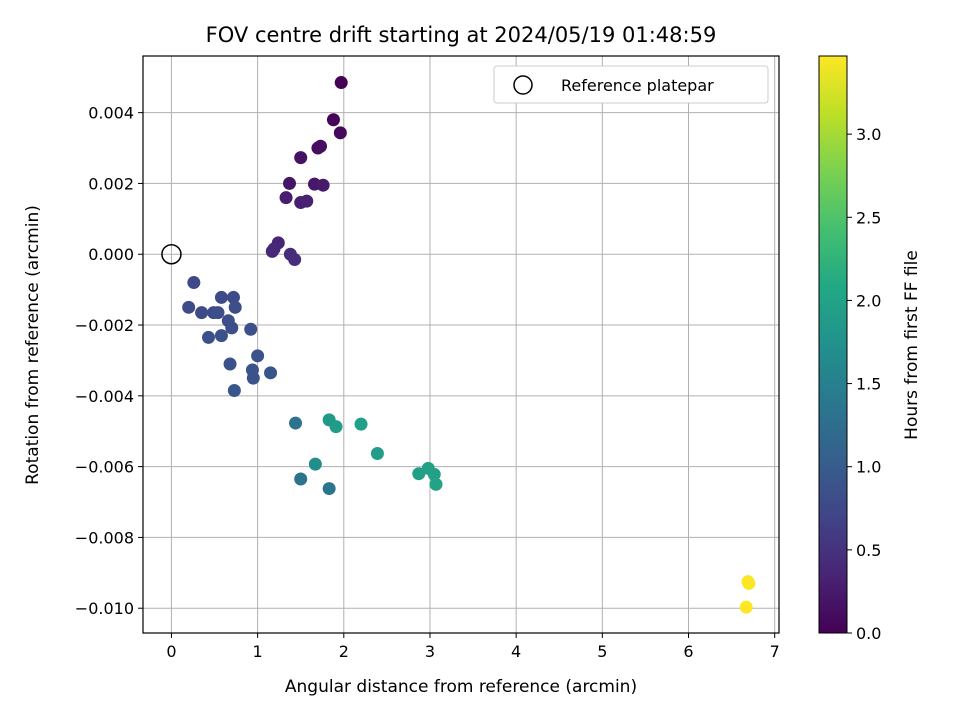 The image size is (960, 725). I want to click on colorbar-ticks: 0.0 0.5 1.0 1.5 2.0 2.5 3.0, so click(864, 384).